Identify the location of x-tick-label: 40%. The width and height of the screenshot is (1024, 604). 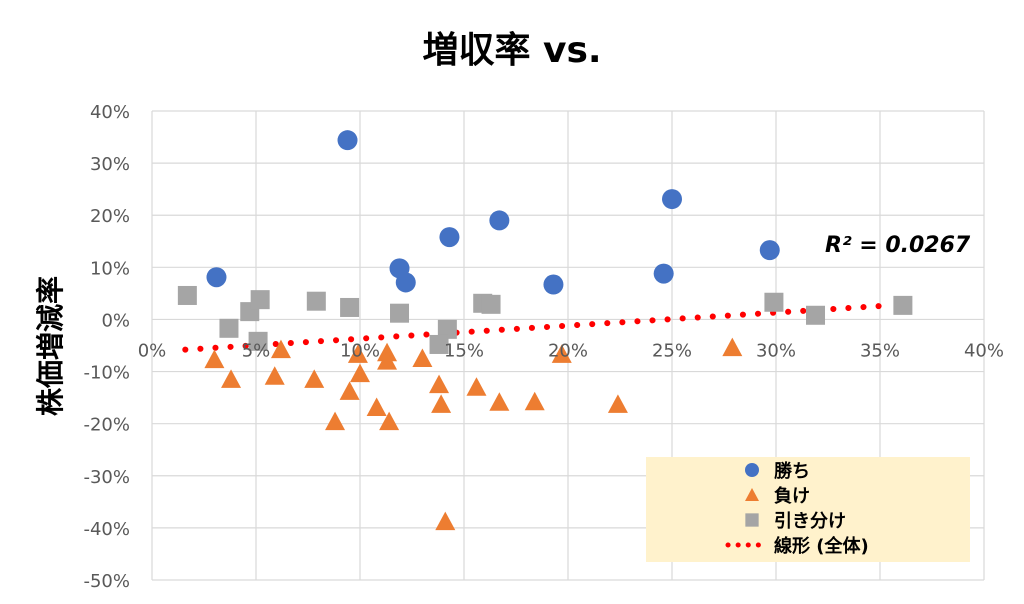
(984, 350).